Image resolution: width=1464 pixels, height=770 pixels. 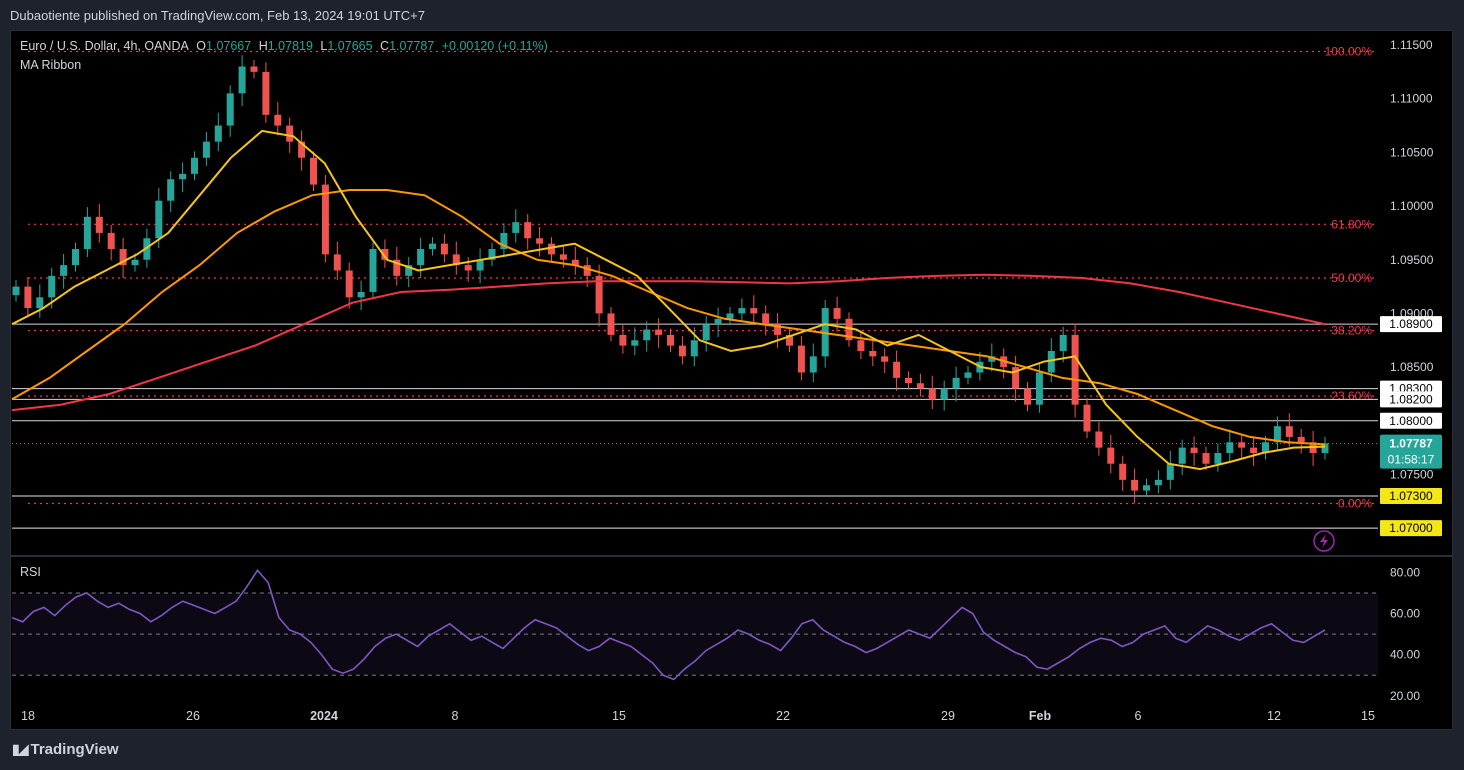 I want to click on time-tick-label: 6, so click(x=1138, y=716).